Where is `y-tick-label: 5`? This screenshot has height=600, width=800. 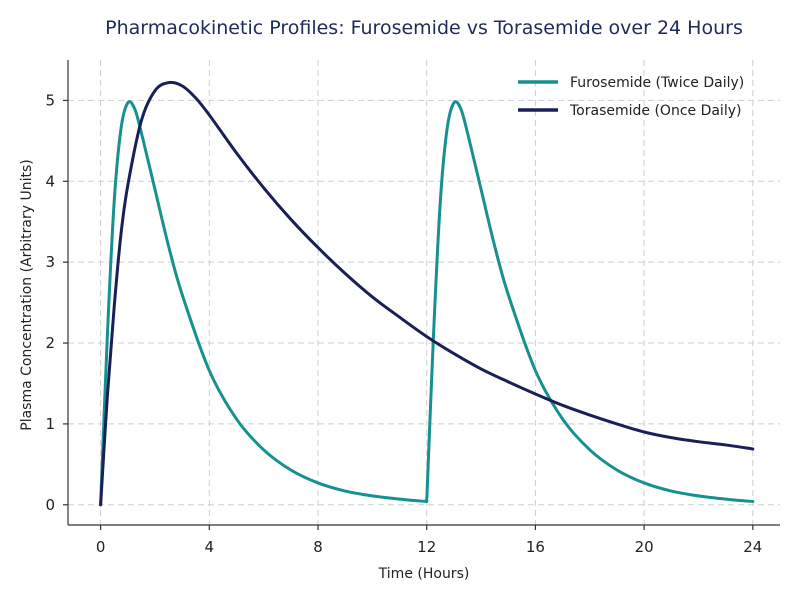
y-tick-label: 5 is located at coordinates (50, 100).